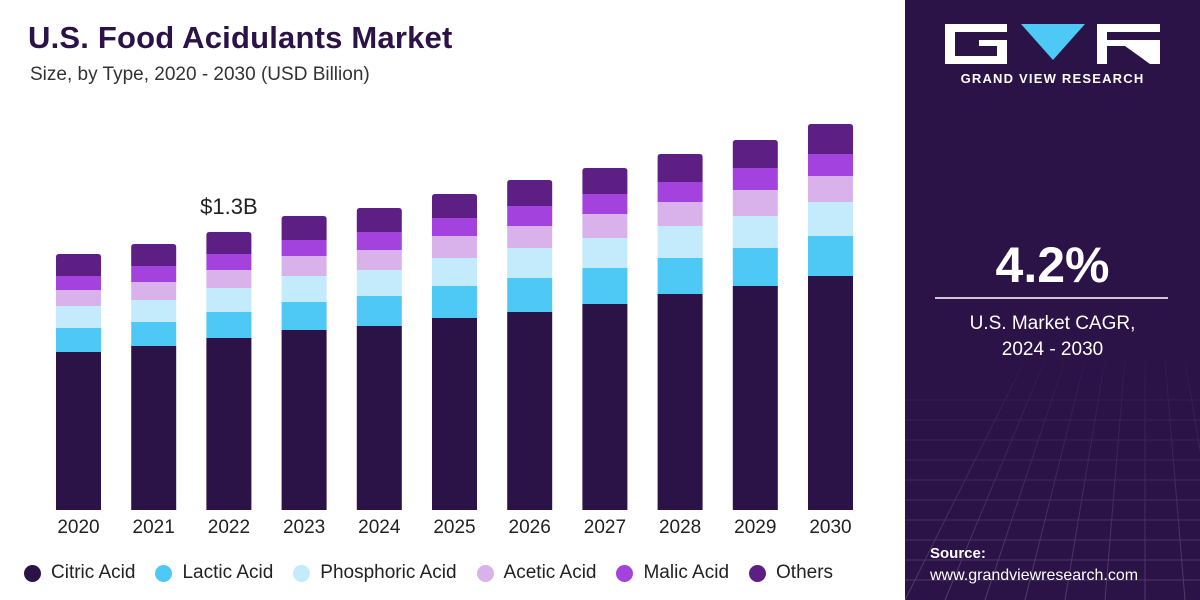  I want to click on grand-view-research-logo, so click(1052, 44).